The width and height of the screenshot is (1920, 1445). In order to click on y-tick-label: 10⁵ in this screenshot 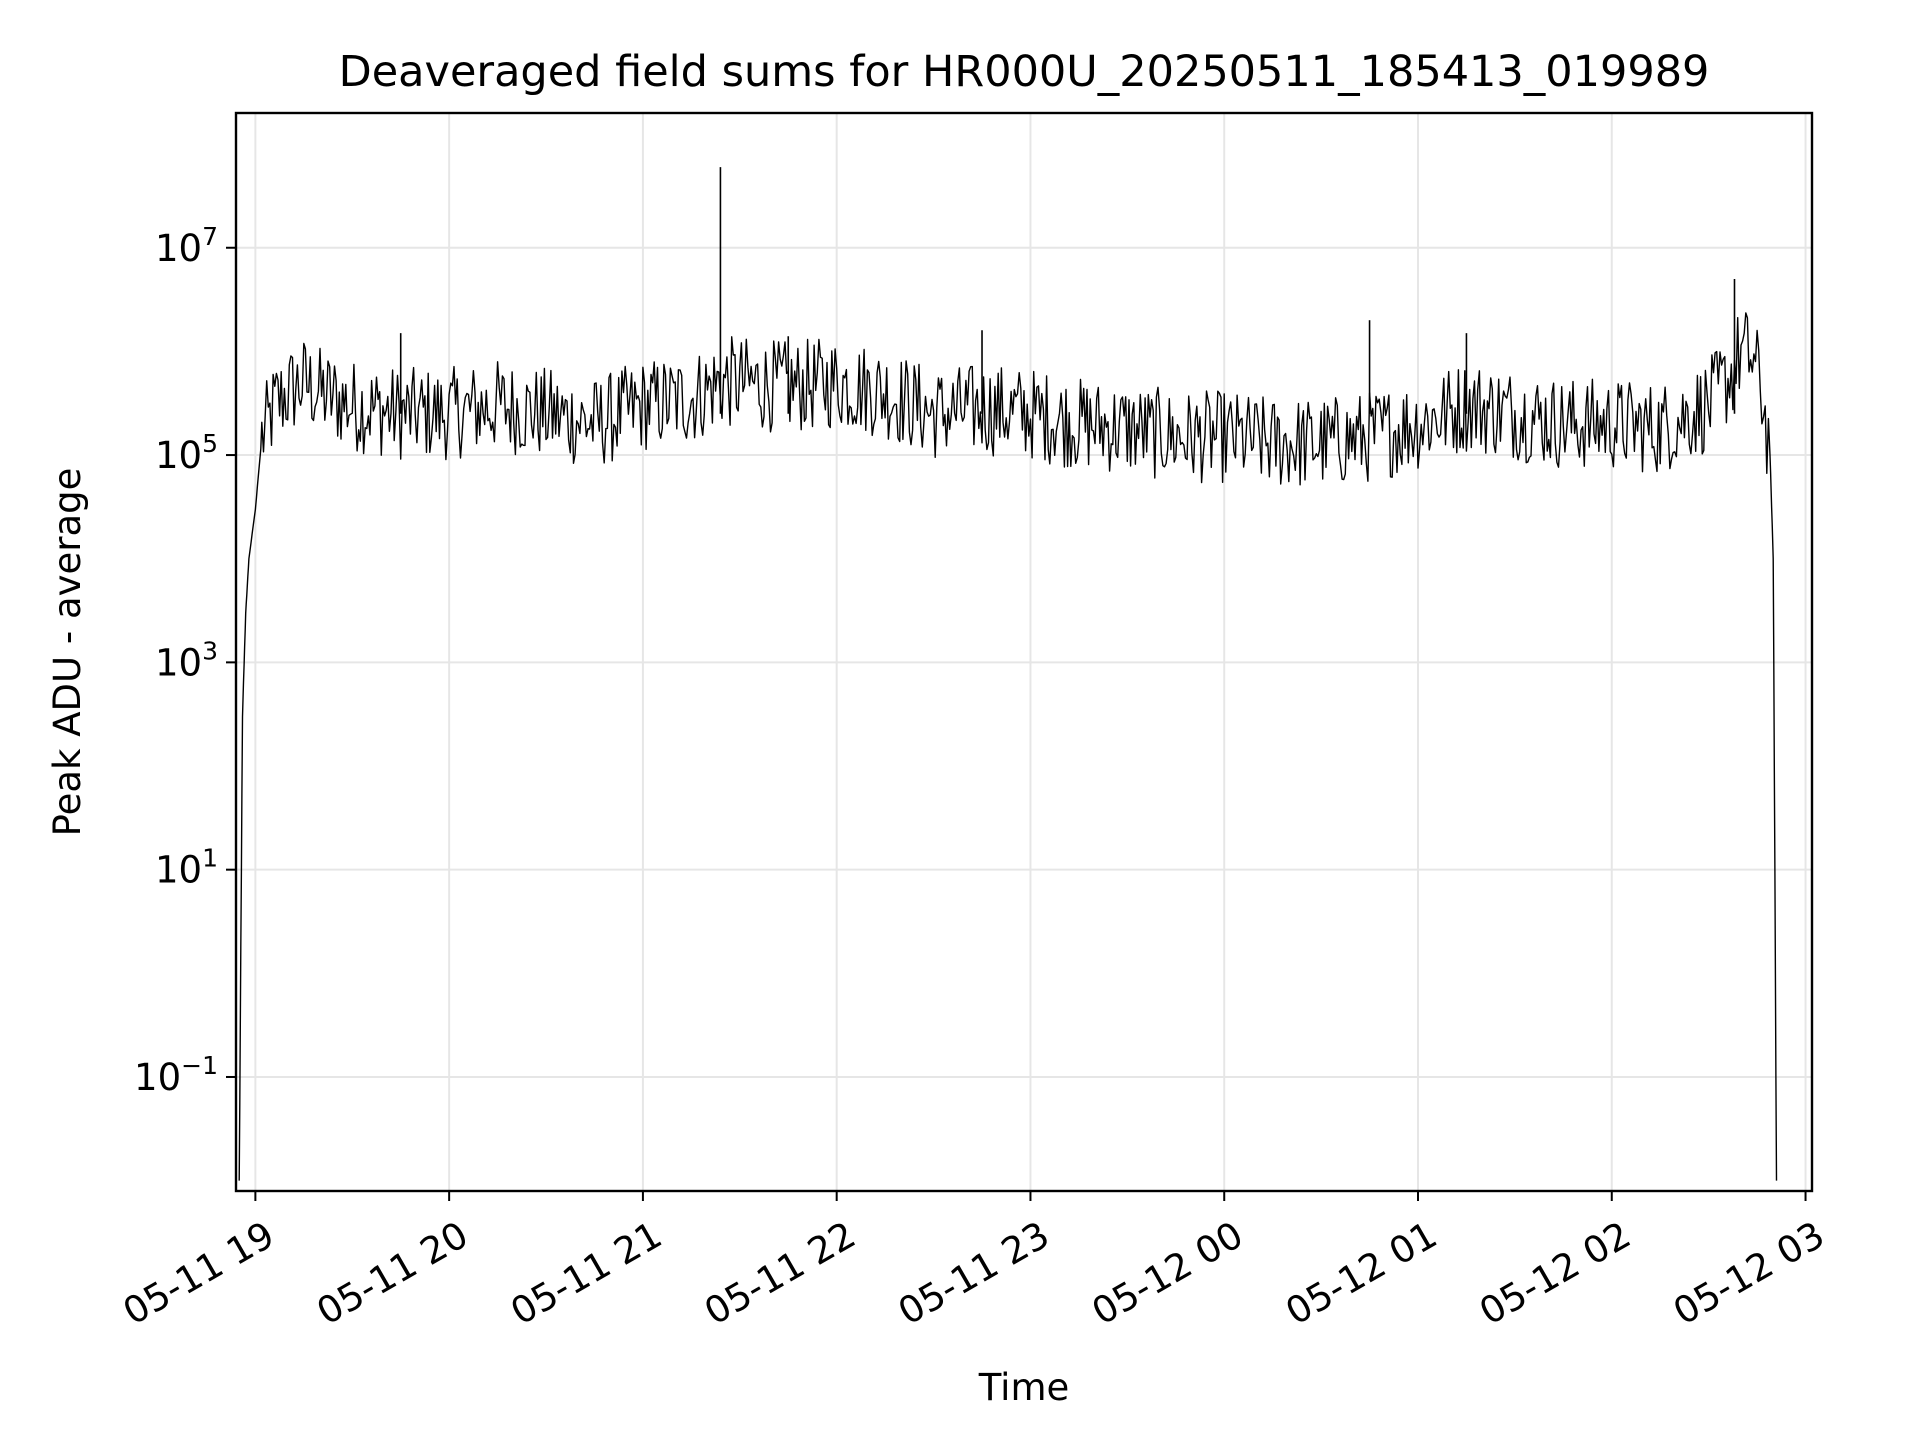, I will do `click(186, 453)`.